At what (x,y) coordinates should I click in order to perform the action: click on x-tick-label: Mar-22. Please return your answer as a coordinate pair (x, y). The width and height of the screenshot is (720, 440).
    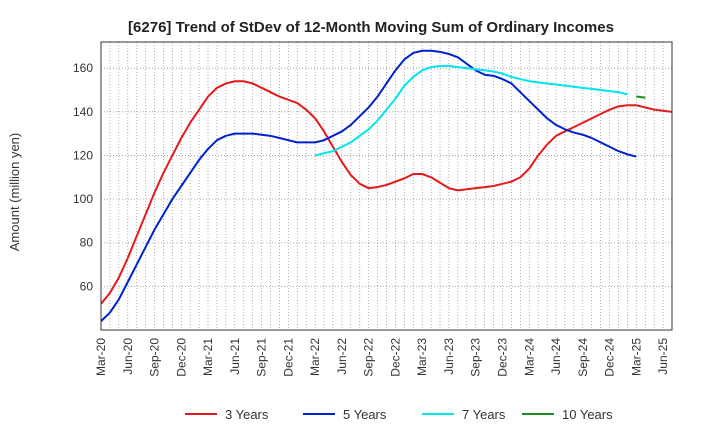
    Looking at the image, I should click on (315, 357).